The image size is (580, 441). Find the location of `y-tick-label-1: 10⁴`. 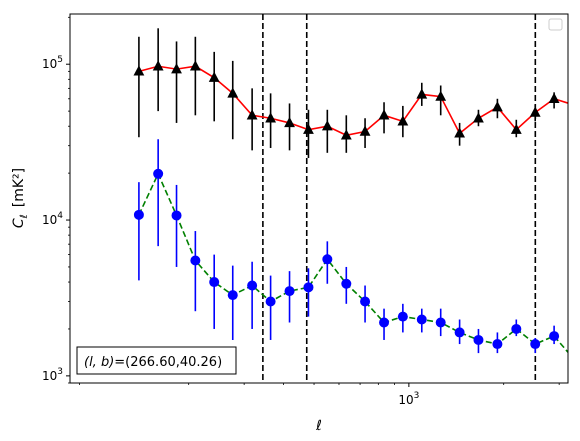

y-tick-label-1: 10⁴ is located at coordinates (52, 219).